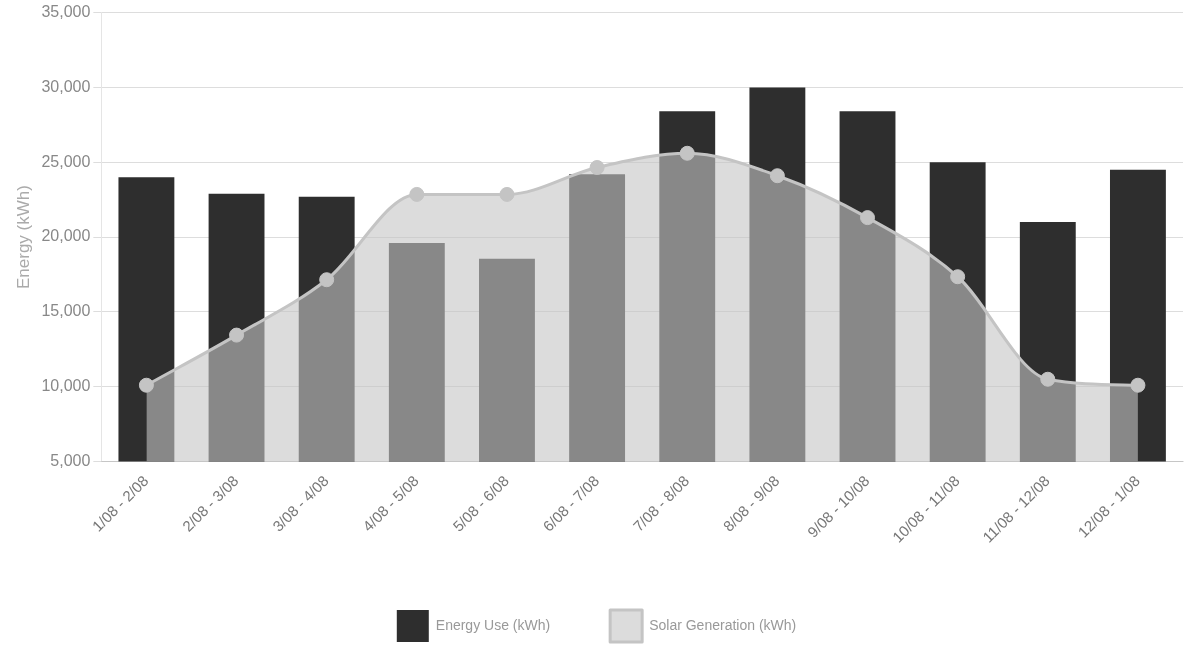 This screenshot has height=662, width=1193. What do you see at coordinates (723, 624) in the screenshot?
I see `legend-label: Solar Generation (kWh)` at bounding box center [723, 624].